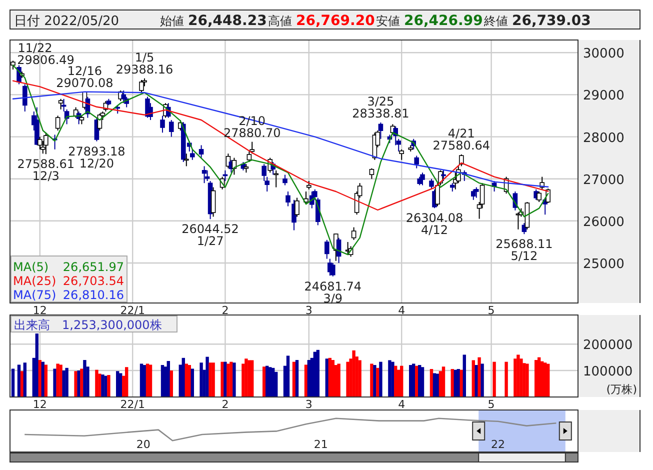 The image size is (653, 470). Describe the element at coordinates (67, 21) in the screenshot. I see `chart-title: 日付 2022/05/20` at that location.